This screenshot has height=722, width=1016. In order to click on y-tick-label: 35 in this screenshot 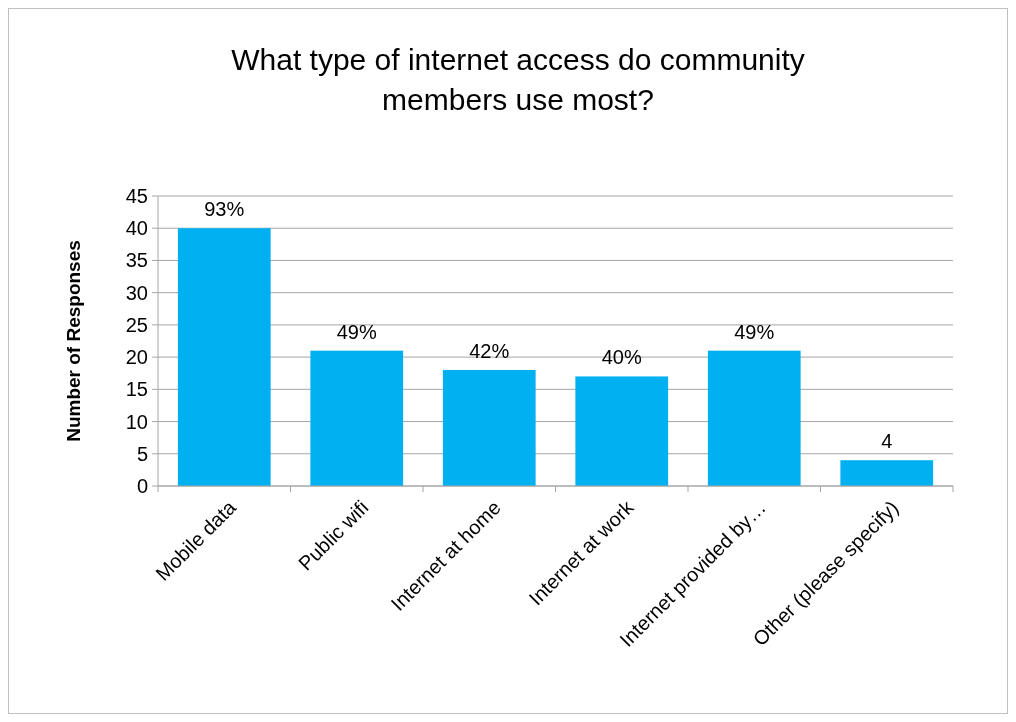, I will do `click(136, 260)`.